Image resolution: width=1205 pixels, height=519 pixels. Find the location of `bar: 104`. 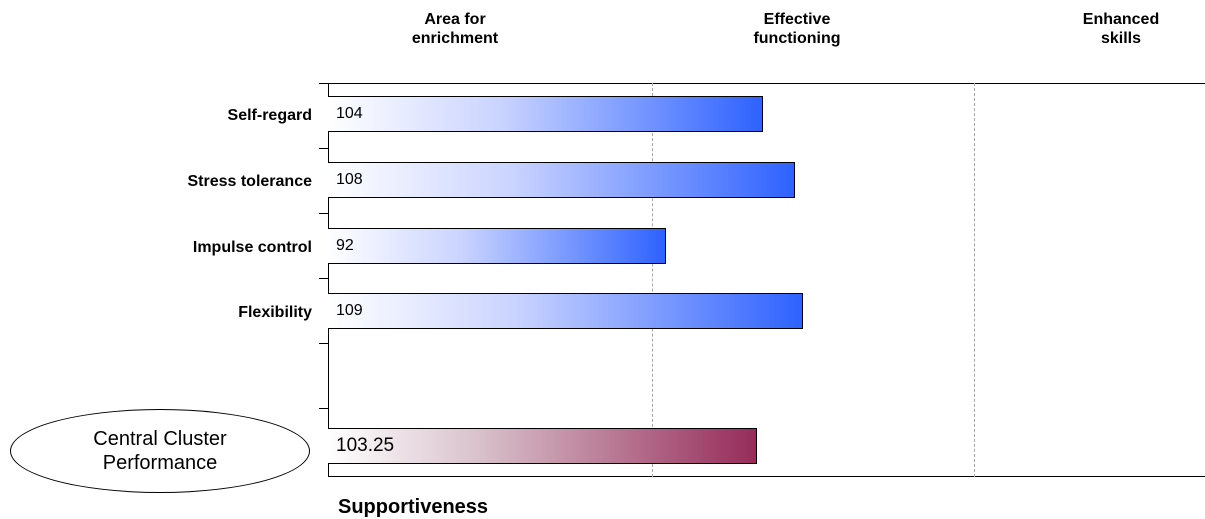

bar: 104 is located at coordinates (545, 114).